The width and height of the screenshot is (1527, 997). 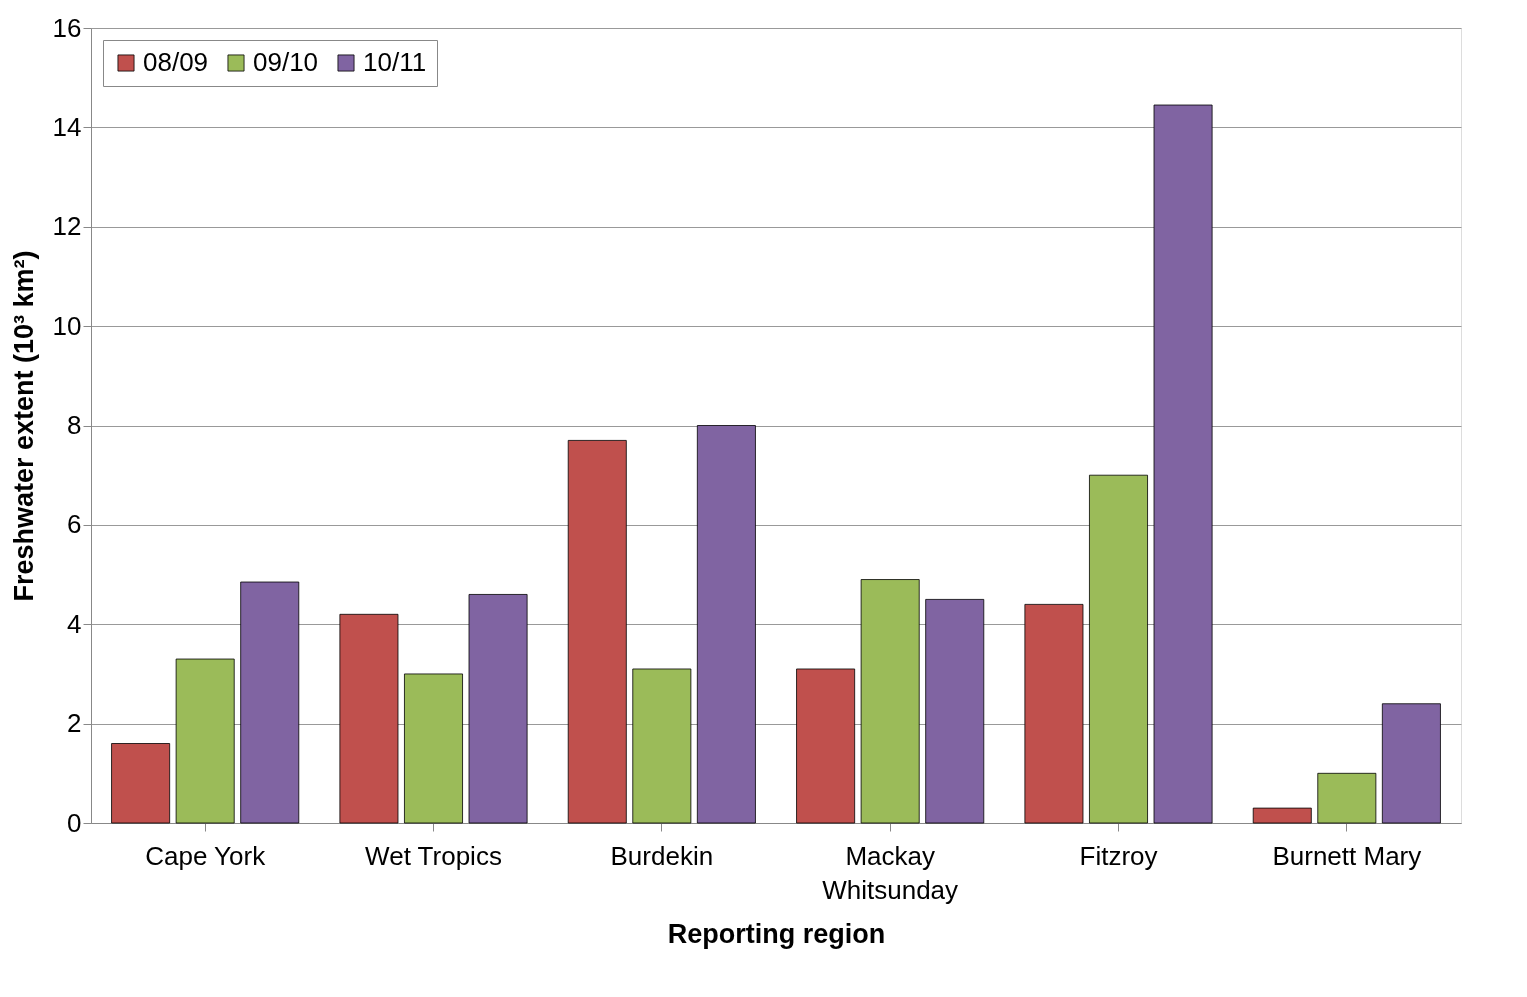 I want to click on legend-label: 08/09, so click(x=176, y=62).